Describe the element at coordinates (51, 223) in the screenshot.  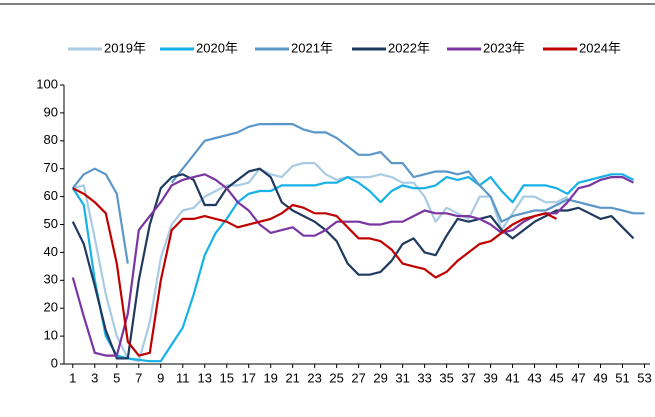
I see `y-tick-label: 50` at that location.